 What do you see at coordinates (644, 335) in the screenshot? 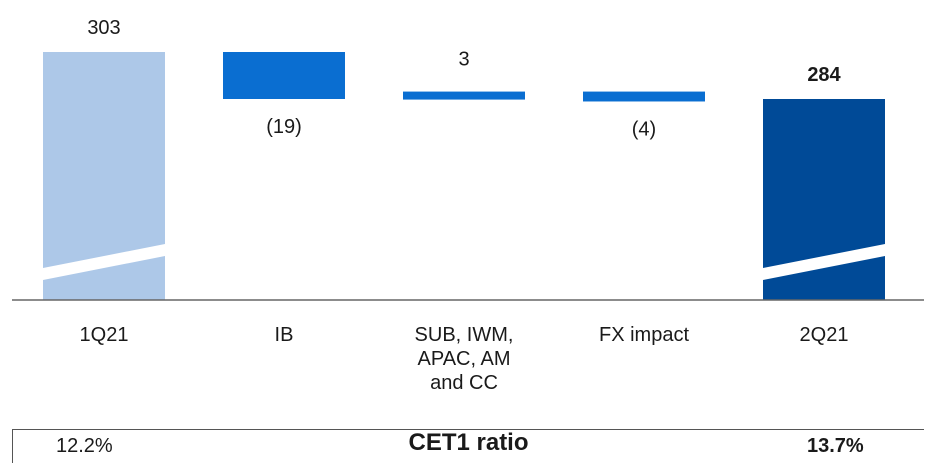
I see `category-label-3-0: FX impact` at bounding box center [644, 335].